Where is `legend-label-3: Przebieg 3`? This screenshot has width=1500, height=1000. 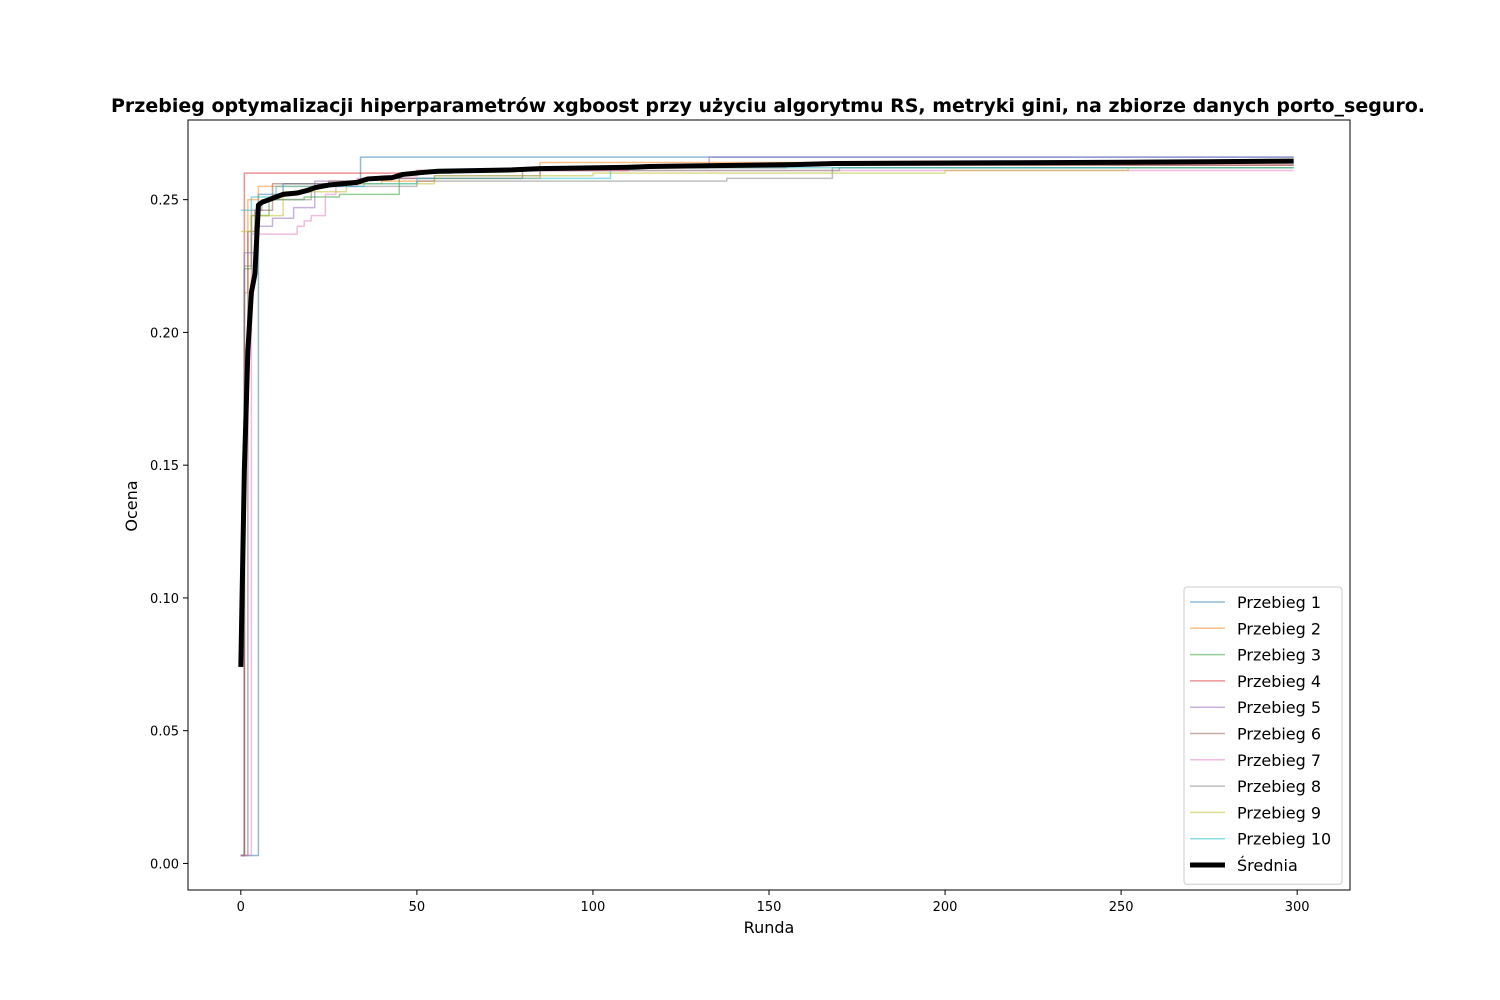 legend-label-3: Przebieg 3 is located at coordinates (1279, 655).